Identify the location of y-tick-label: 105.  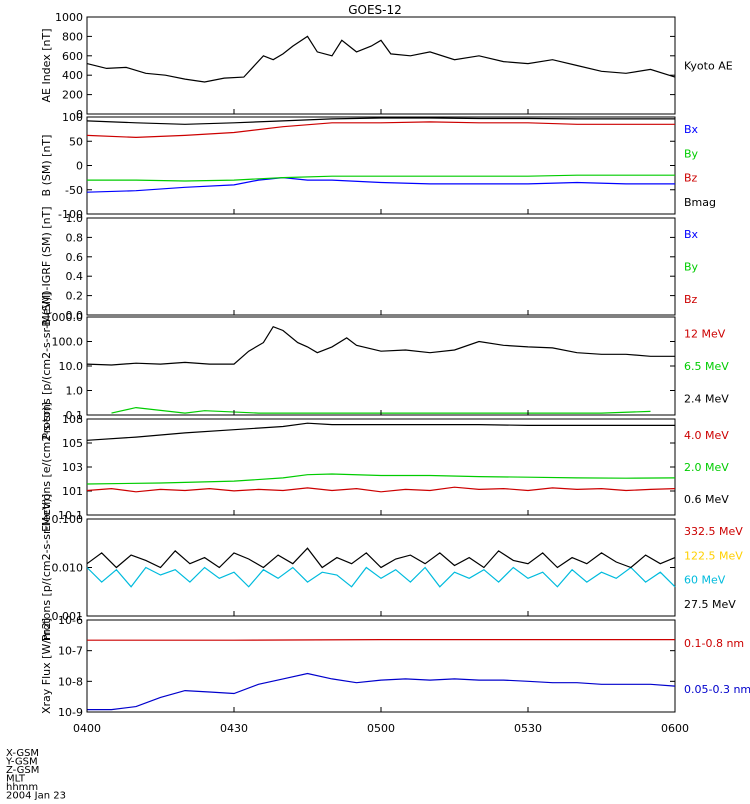
(72, 443).